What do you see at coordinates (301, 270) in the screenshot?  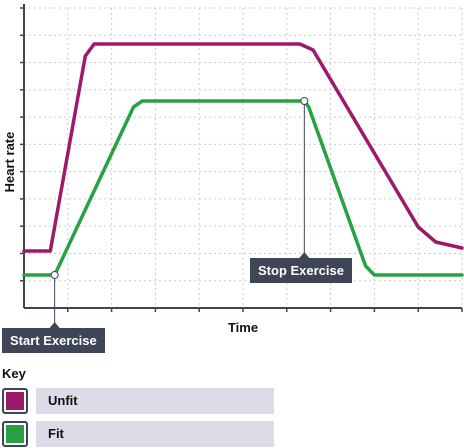 I see `stop-exercise-callout: Stop Exercise` at bounding box center [301, 270].